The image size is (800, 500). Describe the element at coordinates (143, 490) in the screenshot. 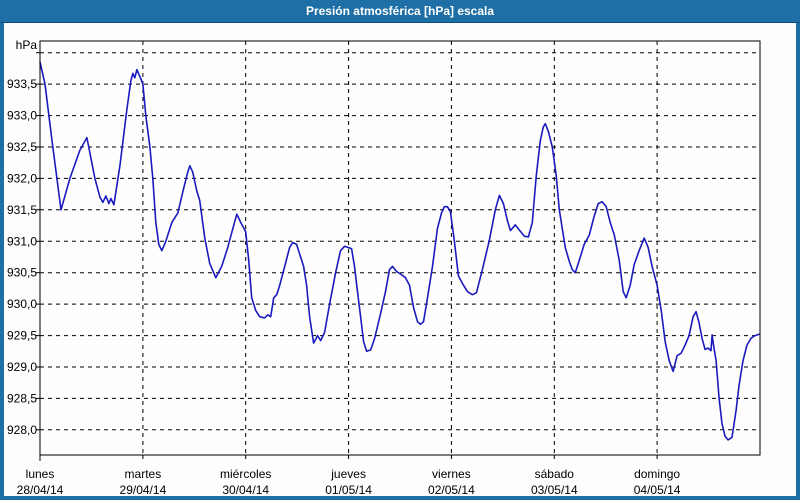

I see `x-axis-date-label: 29/04/14` at that location.